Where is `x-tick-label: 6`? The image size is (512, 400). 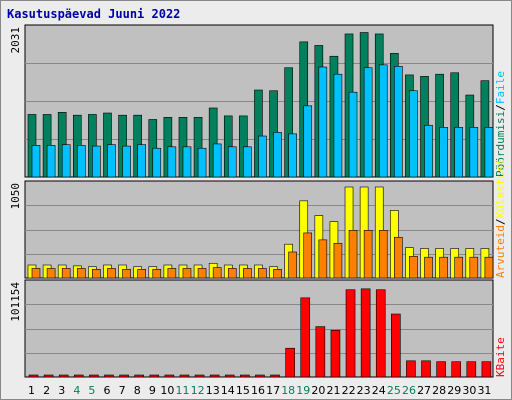
x-tick-label: 6 is located at coordinates (107, 390).